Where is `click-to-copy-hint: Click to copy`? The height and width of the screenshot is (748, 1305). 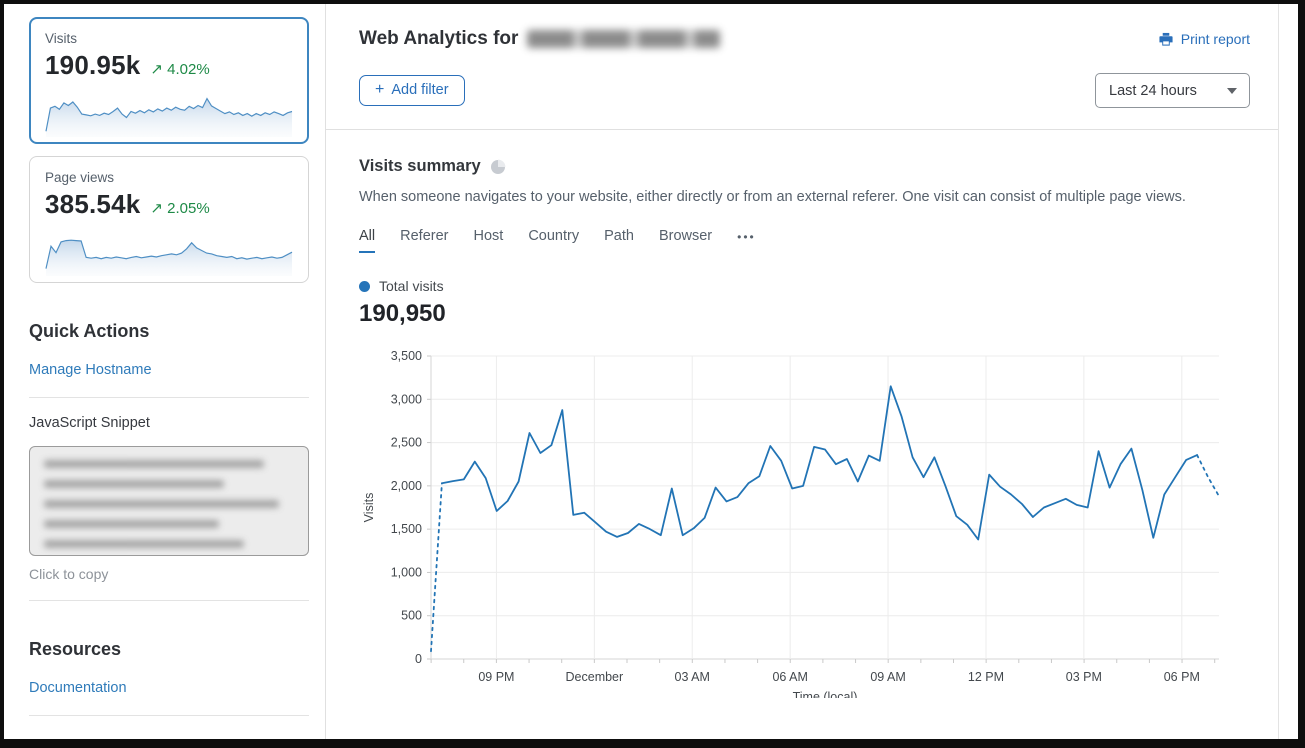 click-to-copy-hint: Click to copy is located at coordinates (69, 574).